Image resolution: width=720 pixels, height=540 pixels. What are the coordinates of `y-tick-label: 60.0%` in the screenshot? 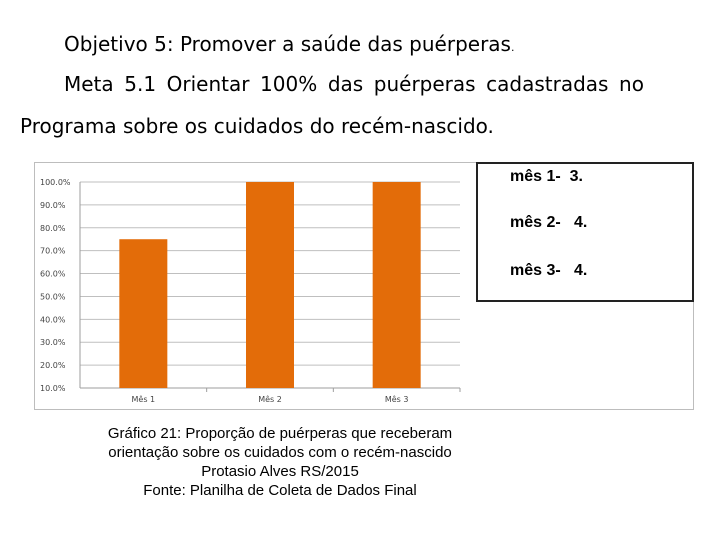 It's located at (53, 274).